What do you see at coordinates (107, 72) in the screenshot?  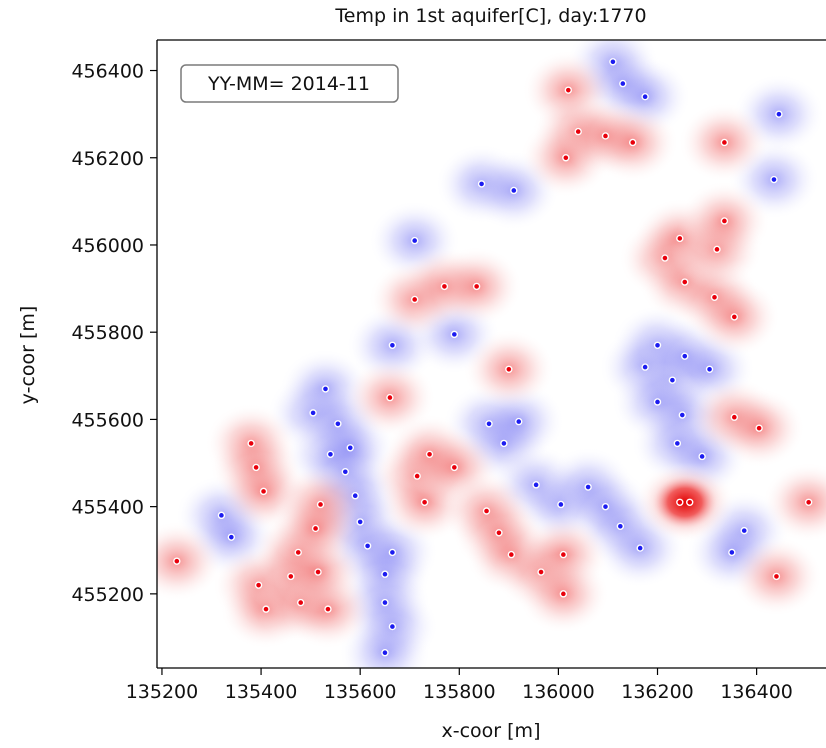 I see `y-tick-label-6: 456400` at bounding box center [107, 72].